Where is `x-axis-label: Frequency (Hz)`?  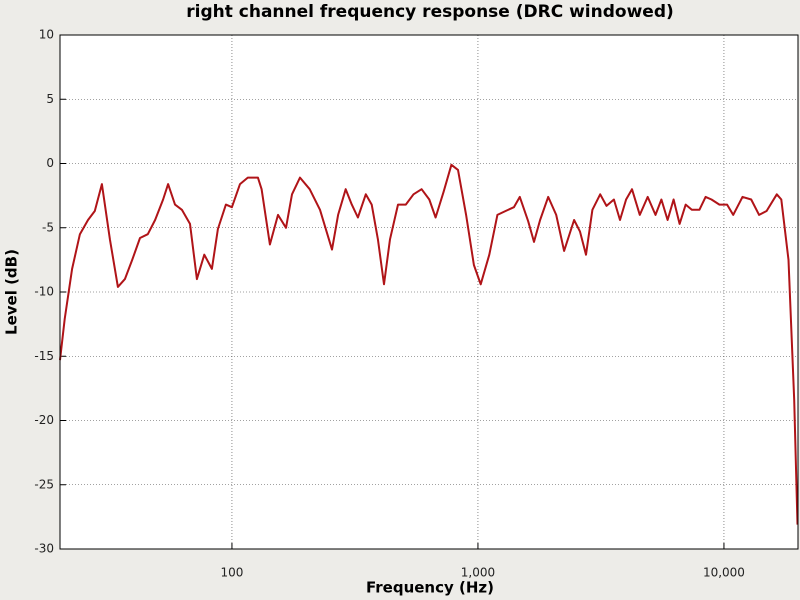 x-axis-label: Frequency (Hz) is located at coordinates (430, 588).